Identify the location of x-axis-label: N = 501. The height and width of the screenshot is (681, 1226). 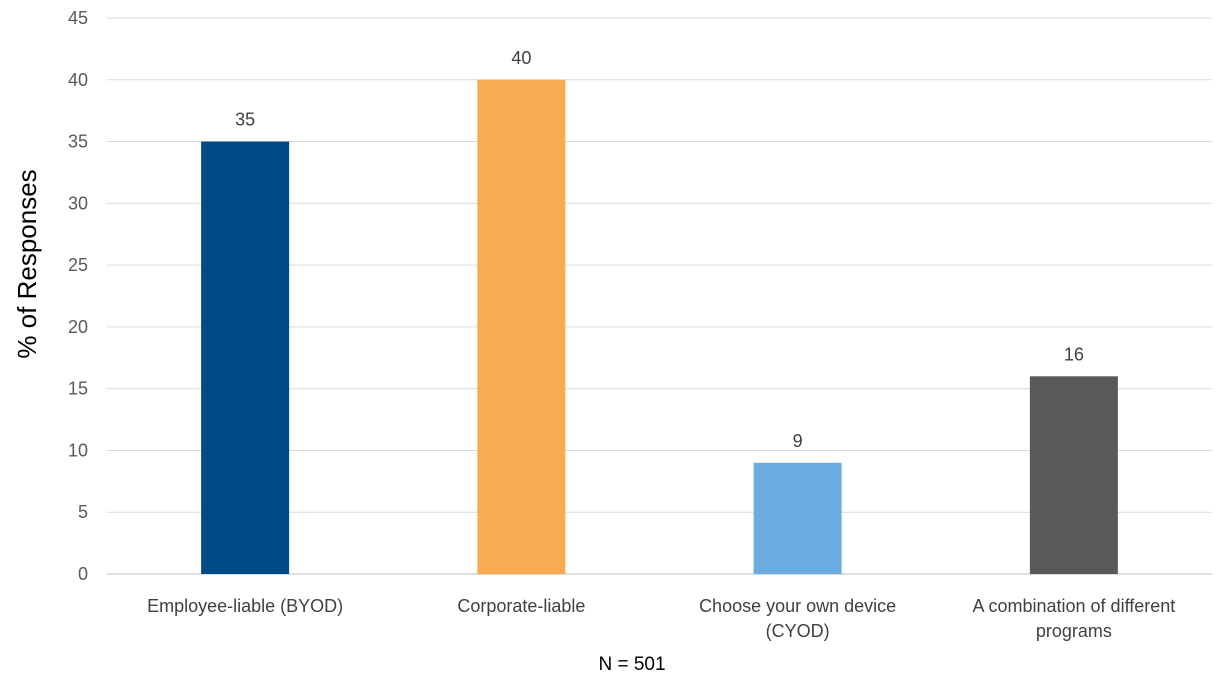
(631, 664).